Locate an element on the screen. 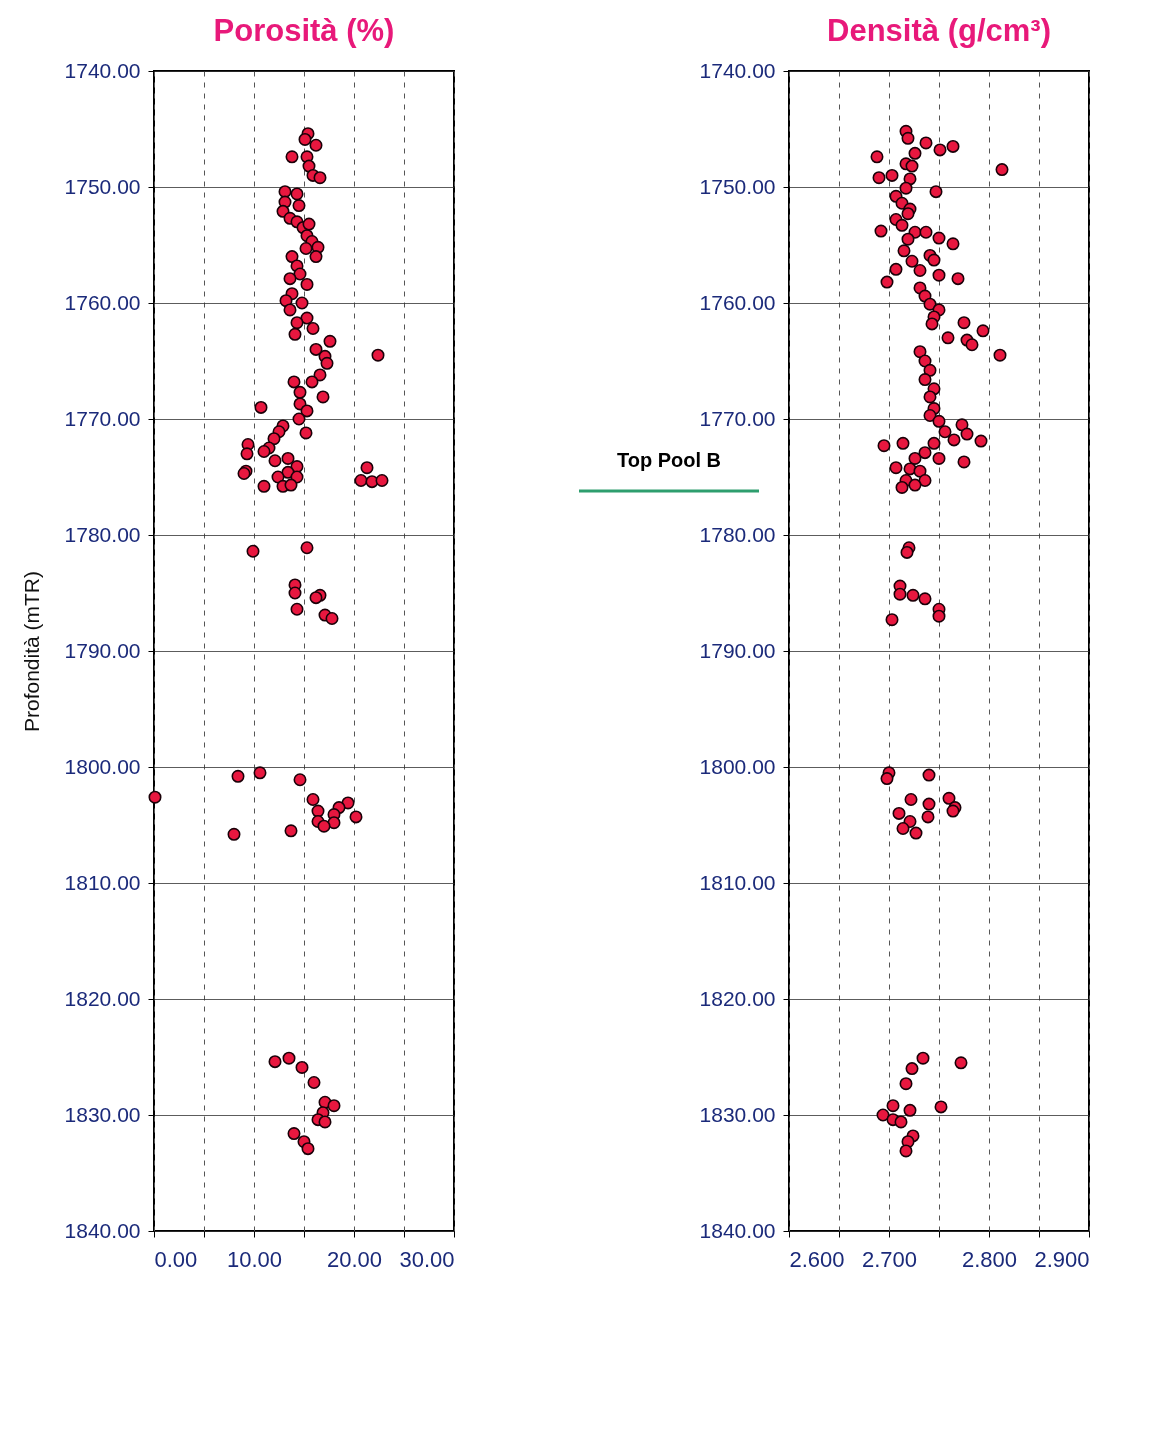  x-tick-label: 2.900 is located at coordinates (1062, 1259).